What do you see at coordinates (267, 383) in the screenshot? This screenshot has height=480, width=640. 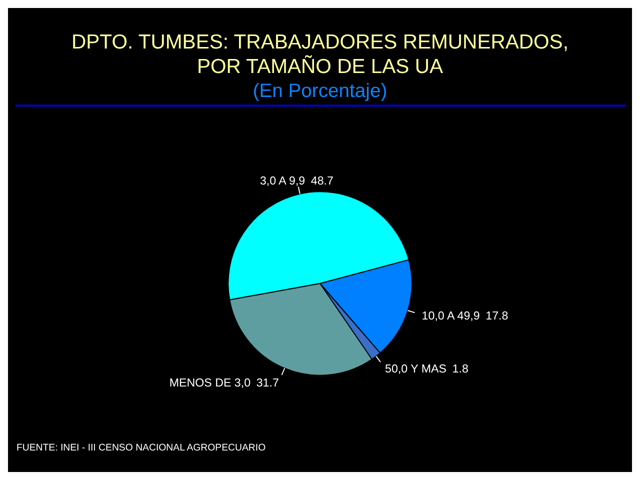 I see `data-label: 31.7` at bounding box center [267, 383].